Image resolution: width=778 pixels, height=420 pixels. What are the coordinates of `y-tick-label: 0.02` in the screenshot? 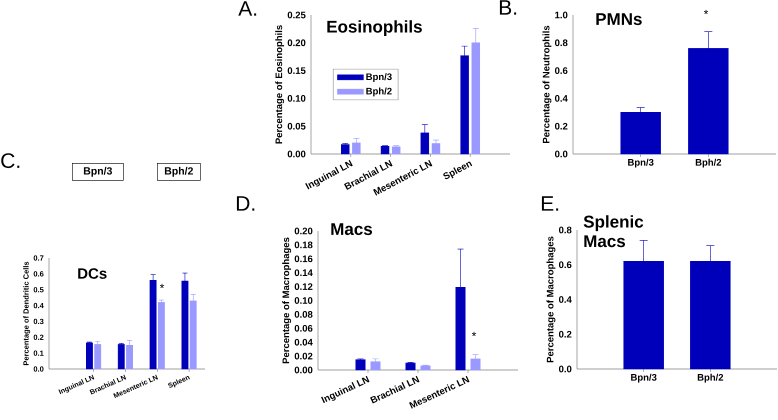 It's located at (303, 356).